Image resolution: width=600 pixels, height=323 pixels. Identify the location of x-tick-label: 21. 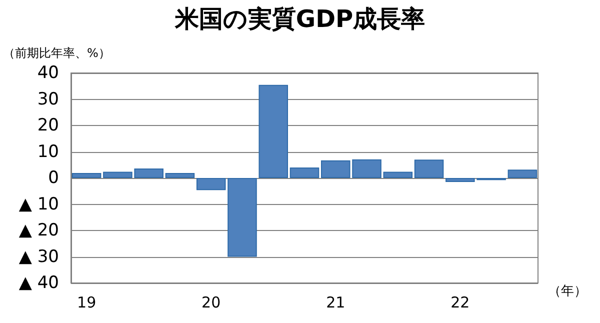
(336, 303).